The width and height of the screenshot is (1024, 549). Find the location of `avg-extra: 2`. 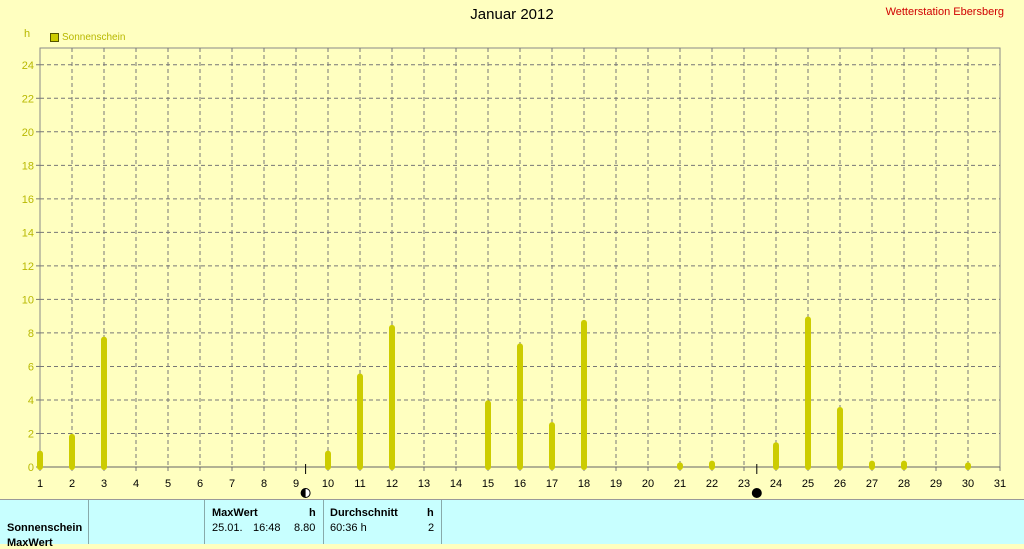

avg-extra: 2 is located at coordinates (431, 528).